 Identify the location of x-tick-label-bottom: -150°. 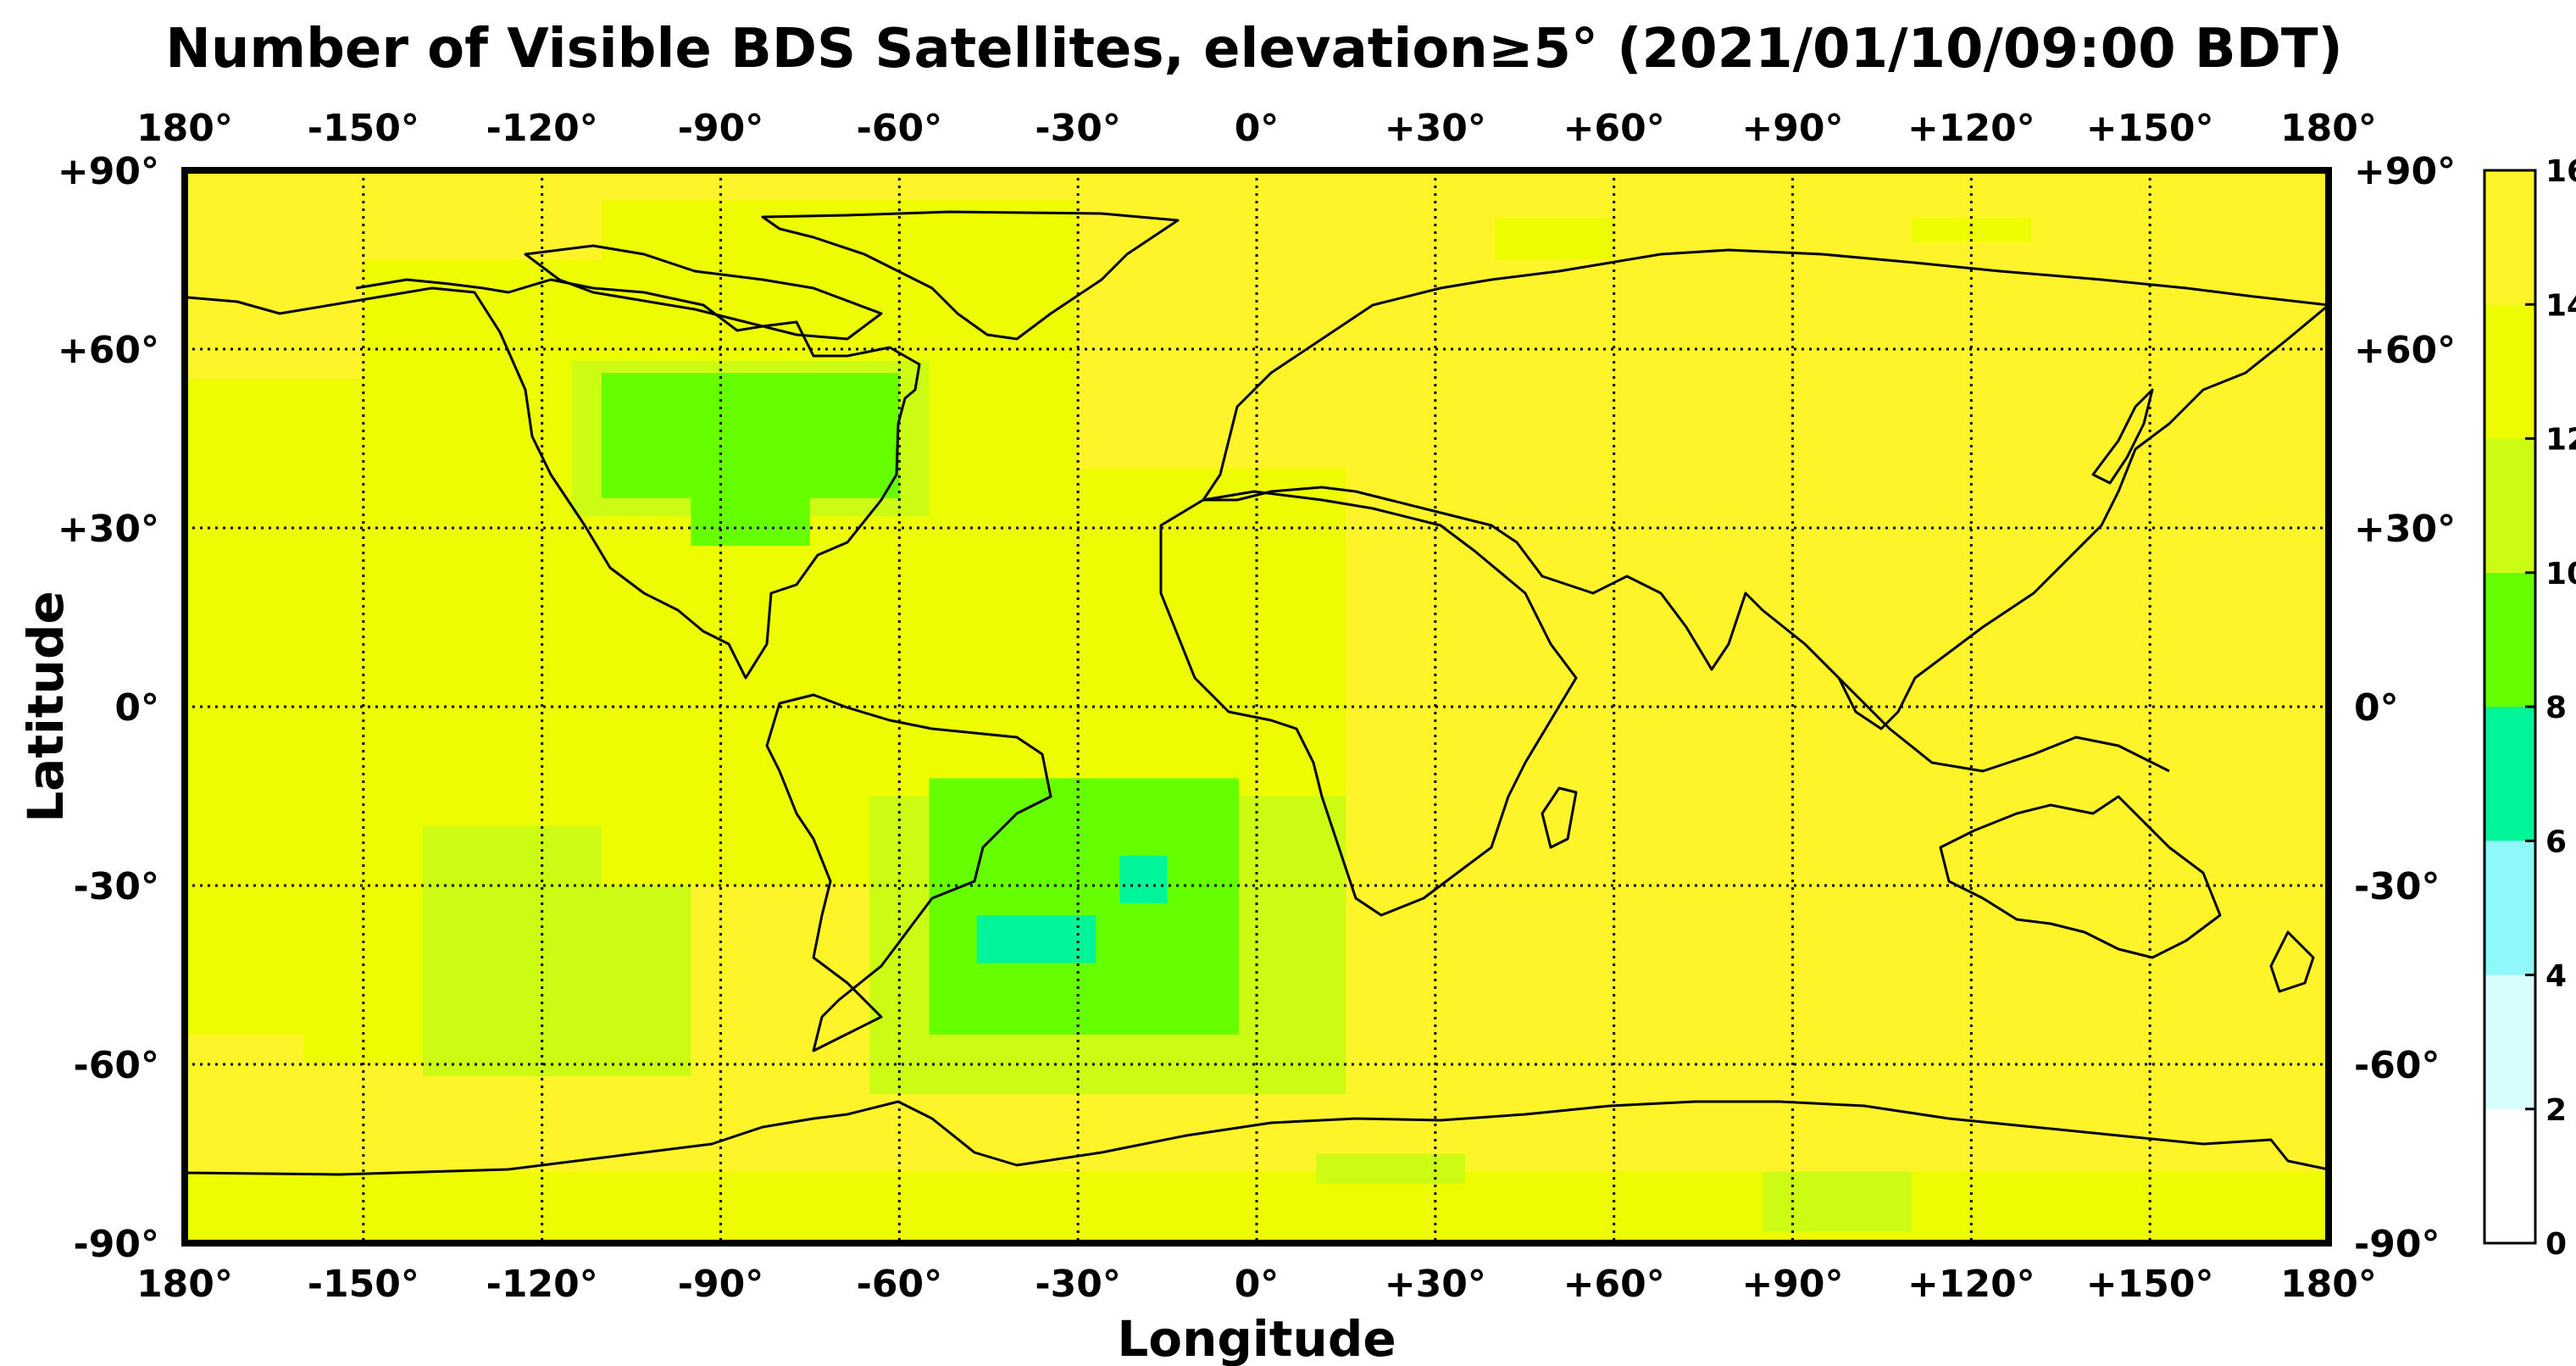
(363, 1284).